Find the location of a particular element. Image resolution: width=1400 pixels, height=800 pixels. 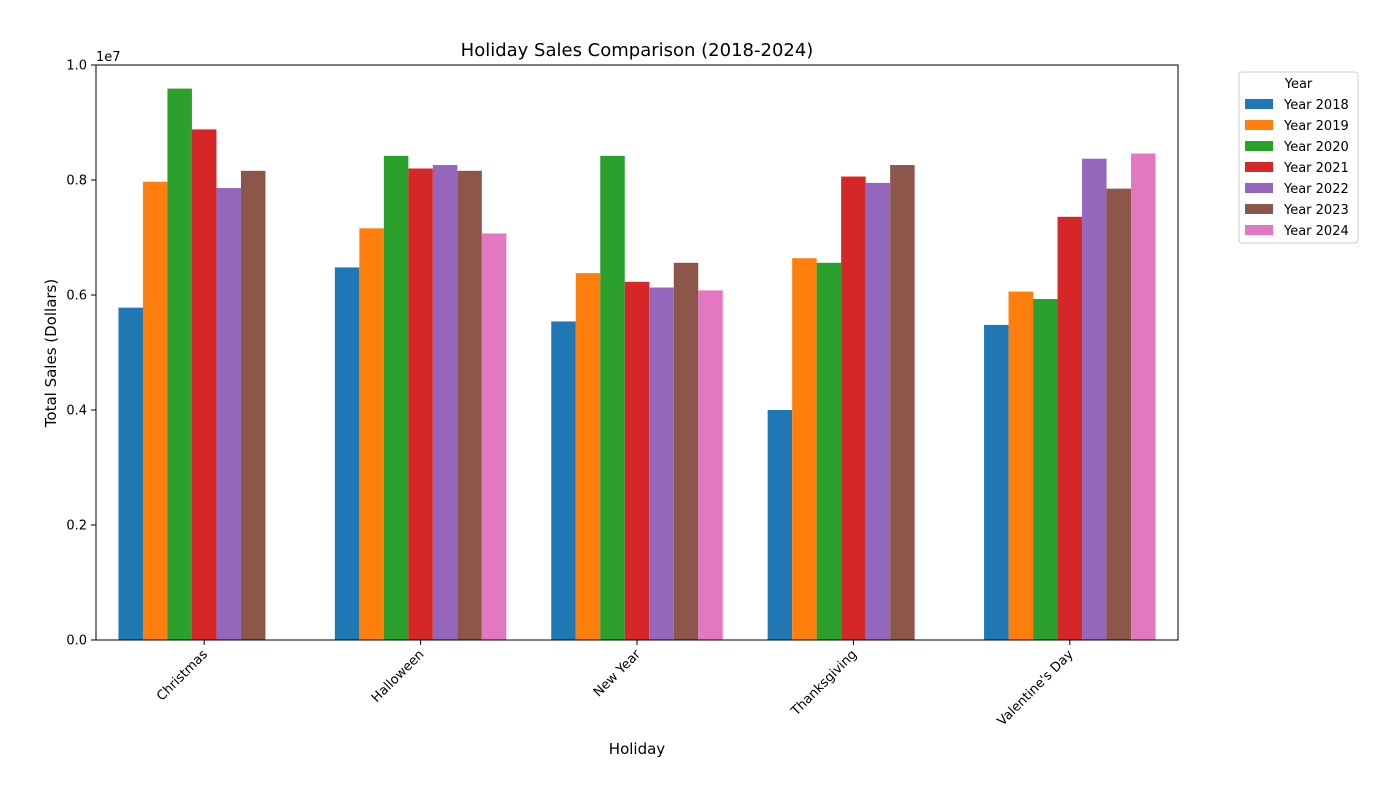

legend-title: Year is located at coordinates (1298, 84).